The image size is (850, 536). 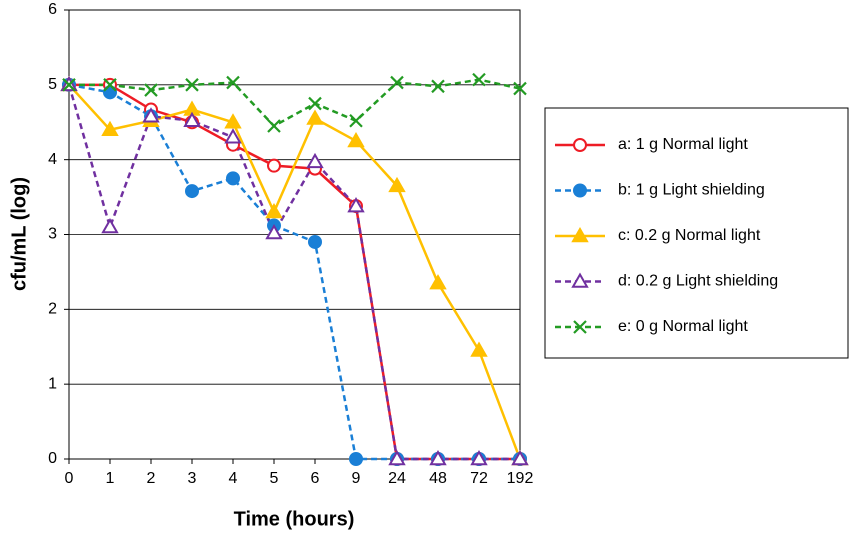 What do you see at coordinates (19, 234) in the screenshot?
I see `y-axis-title: cfu/mL (log)` at bounding box center [19, 234].